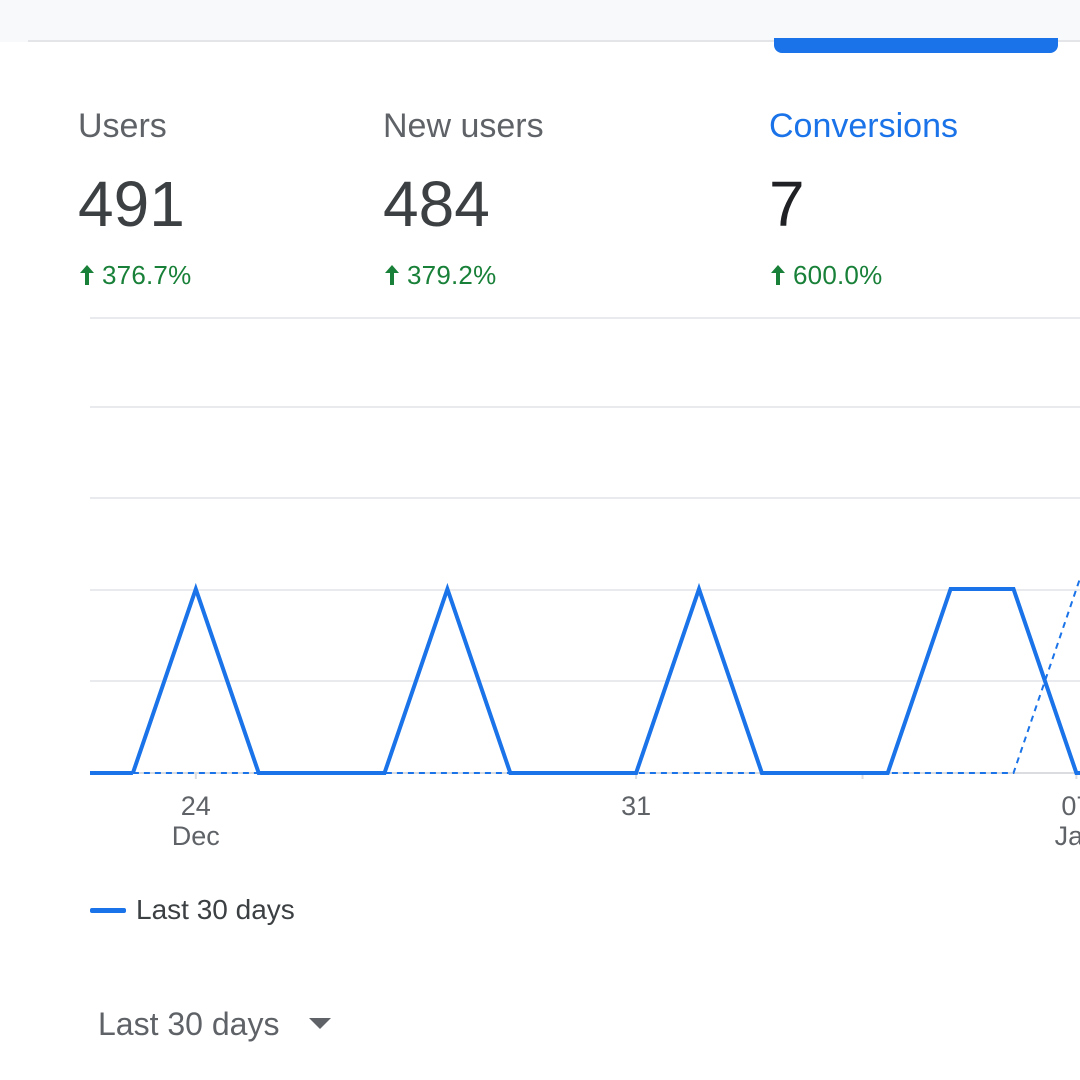 The height and width of the screenshot is (1080, 1080). Describe the element at coordinates (108, 910) in the screenshot. I see `legend-swatch` at that location.